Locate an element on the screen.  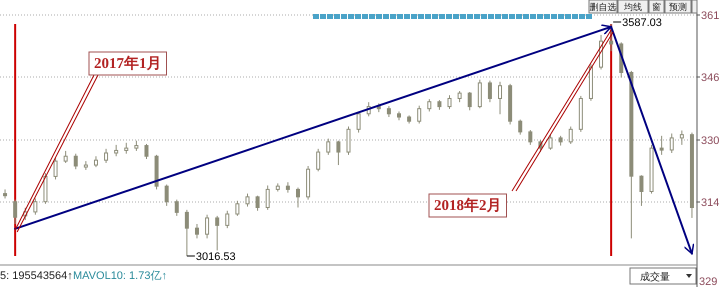
text: 窗 is located at coordinates (656, 7).